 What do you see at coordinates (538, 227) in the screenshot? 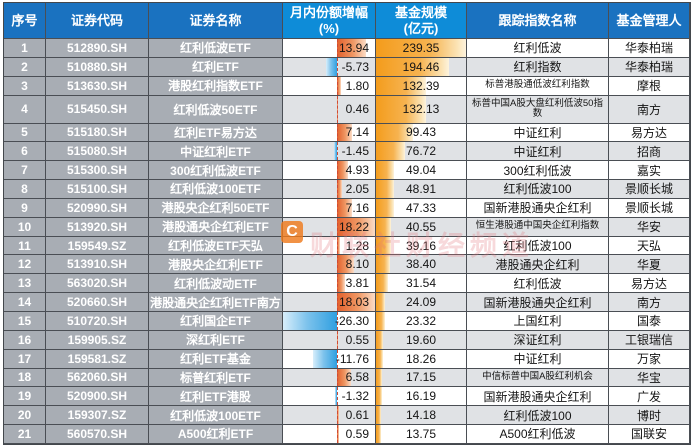
I see `tracking-index-cell: 恒生港股通中国央企红利指数` at bounding box center [538, 227].